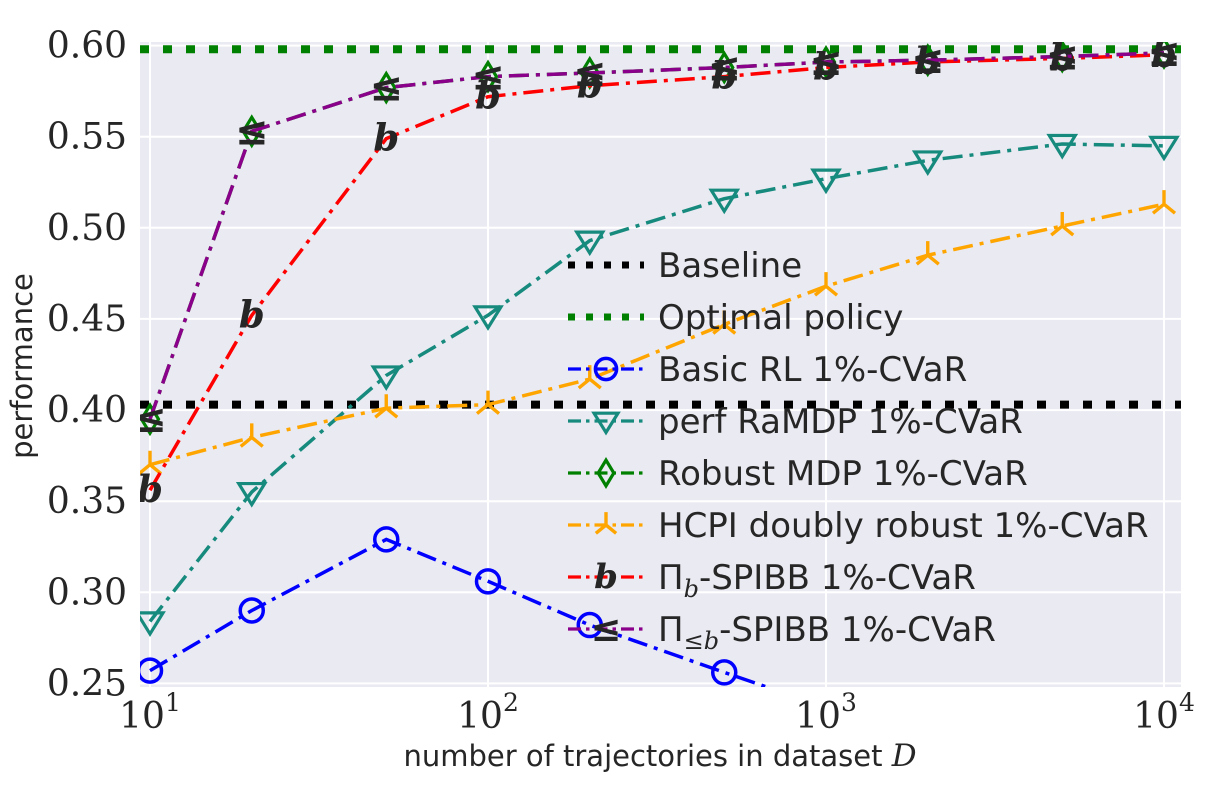  I want to click on legend-entry-pi_b: b Πb-SPIBB 1%-CVaR, so click(772, 580).